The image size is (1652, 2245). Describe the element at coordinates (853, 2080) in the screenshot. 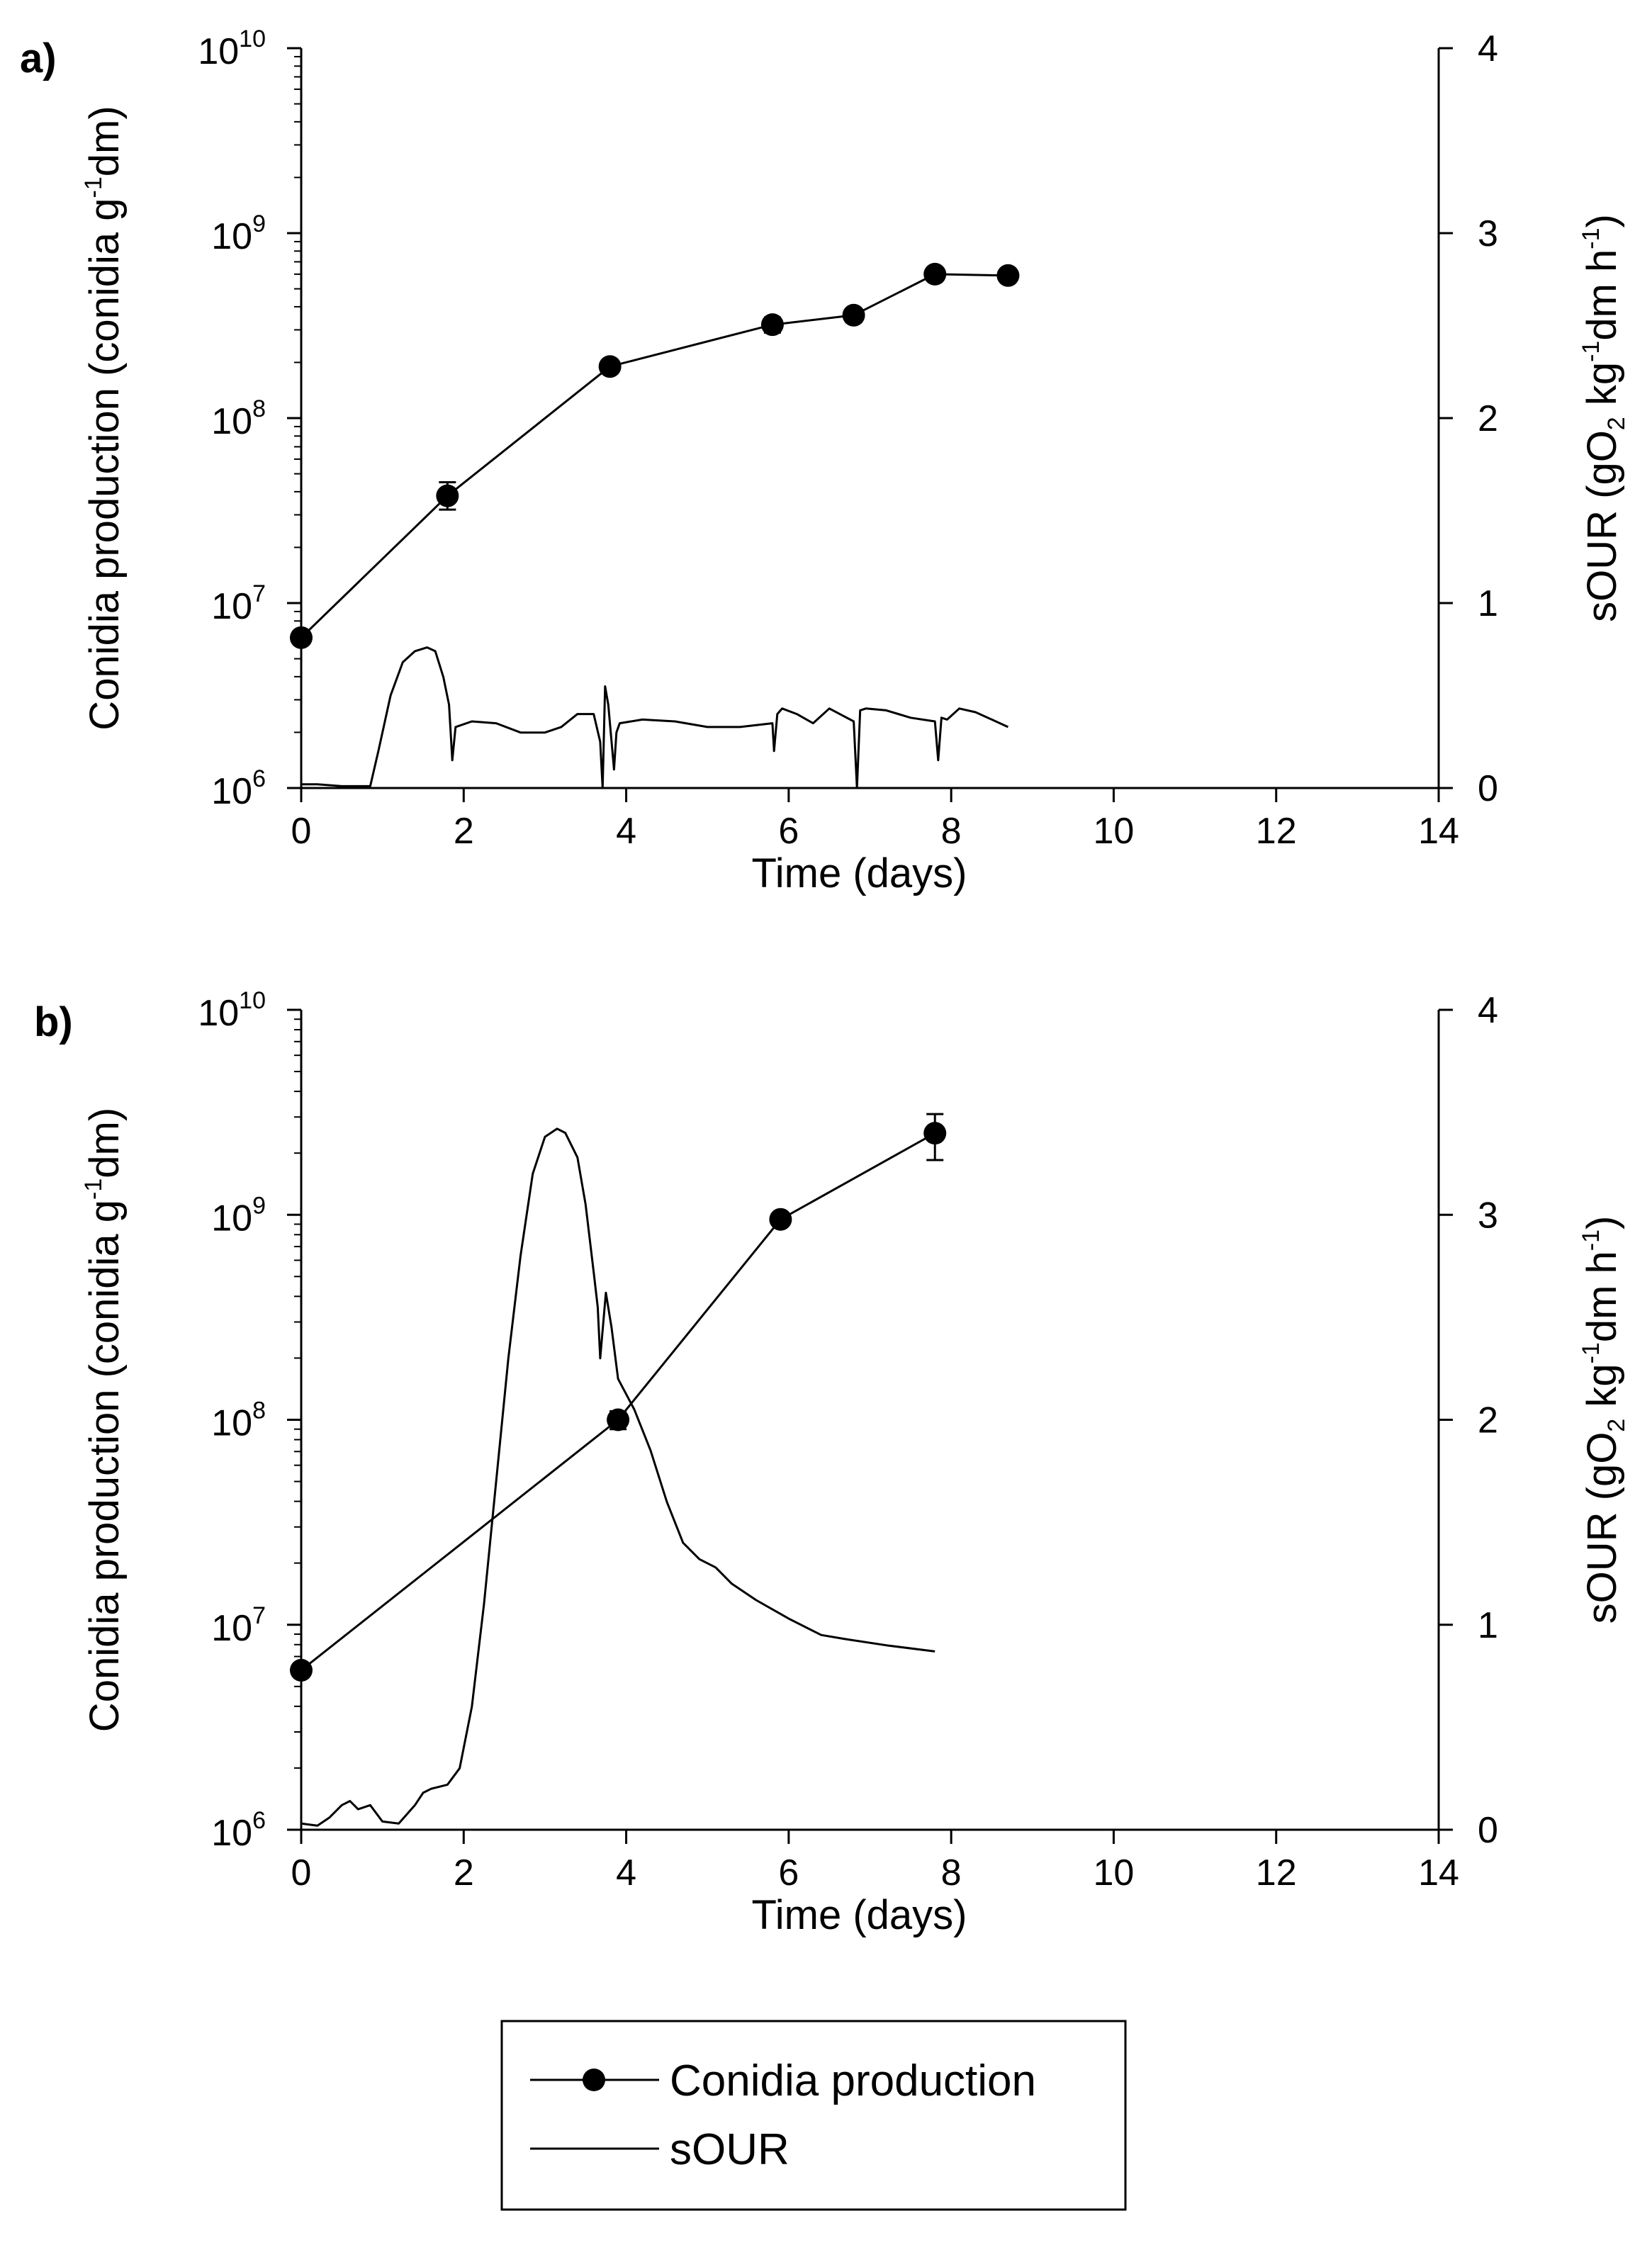

I see `legend-conidia-label: Conidia production` at that location.